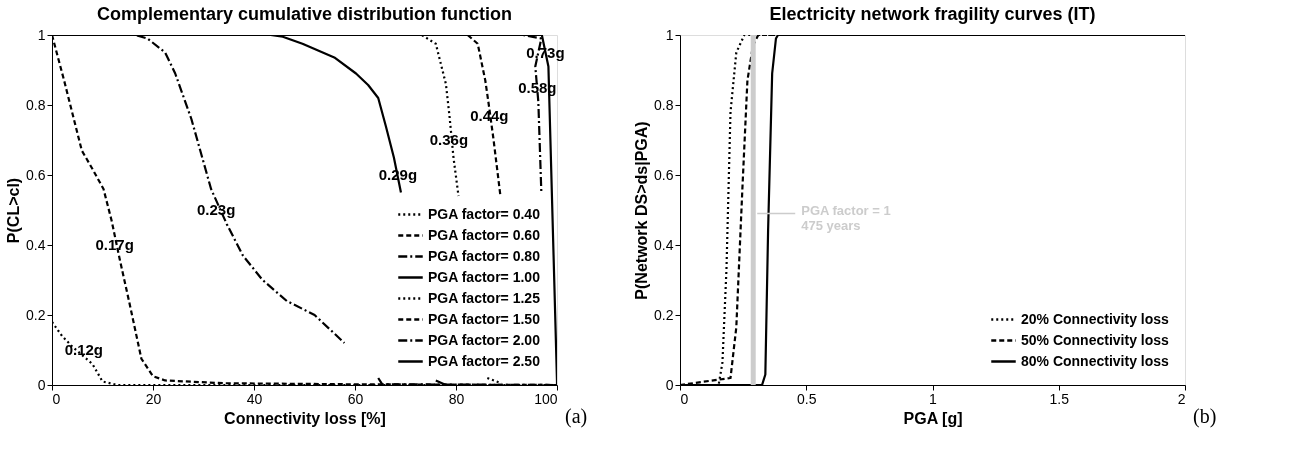  Describe the element at coordinates (489, 115) in the screenshot. I see `annotation: 0.44g` at that location.